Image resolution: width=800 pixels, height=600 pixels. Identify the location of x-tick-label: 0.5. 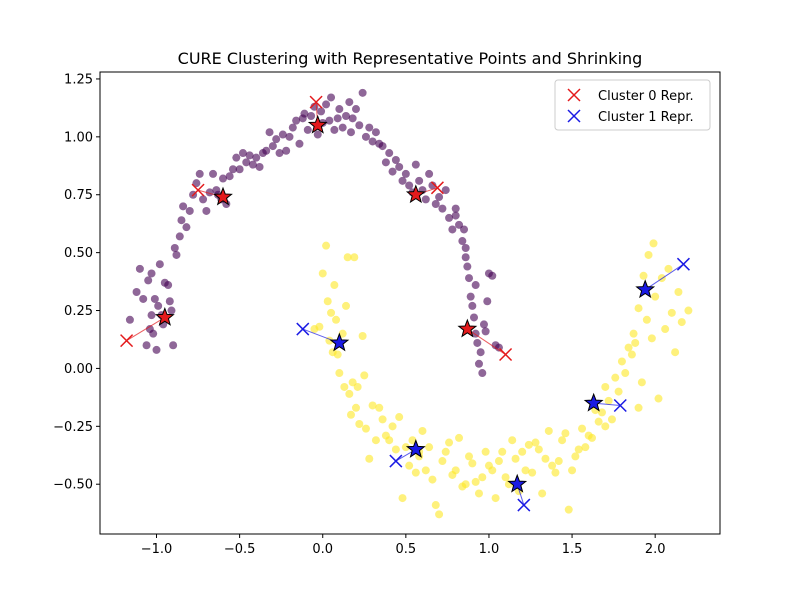
(406, 549).